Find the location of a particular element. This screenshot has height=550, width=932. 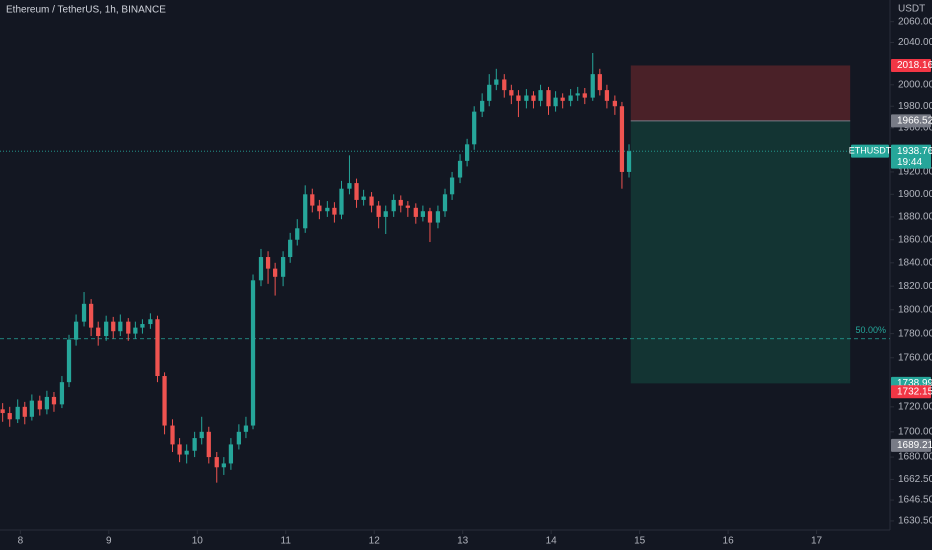

y-tick-label: 1720.00 is located at coordinates (915, 406).